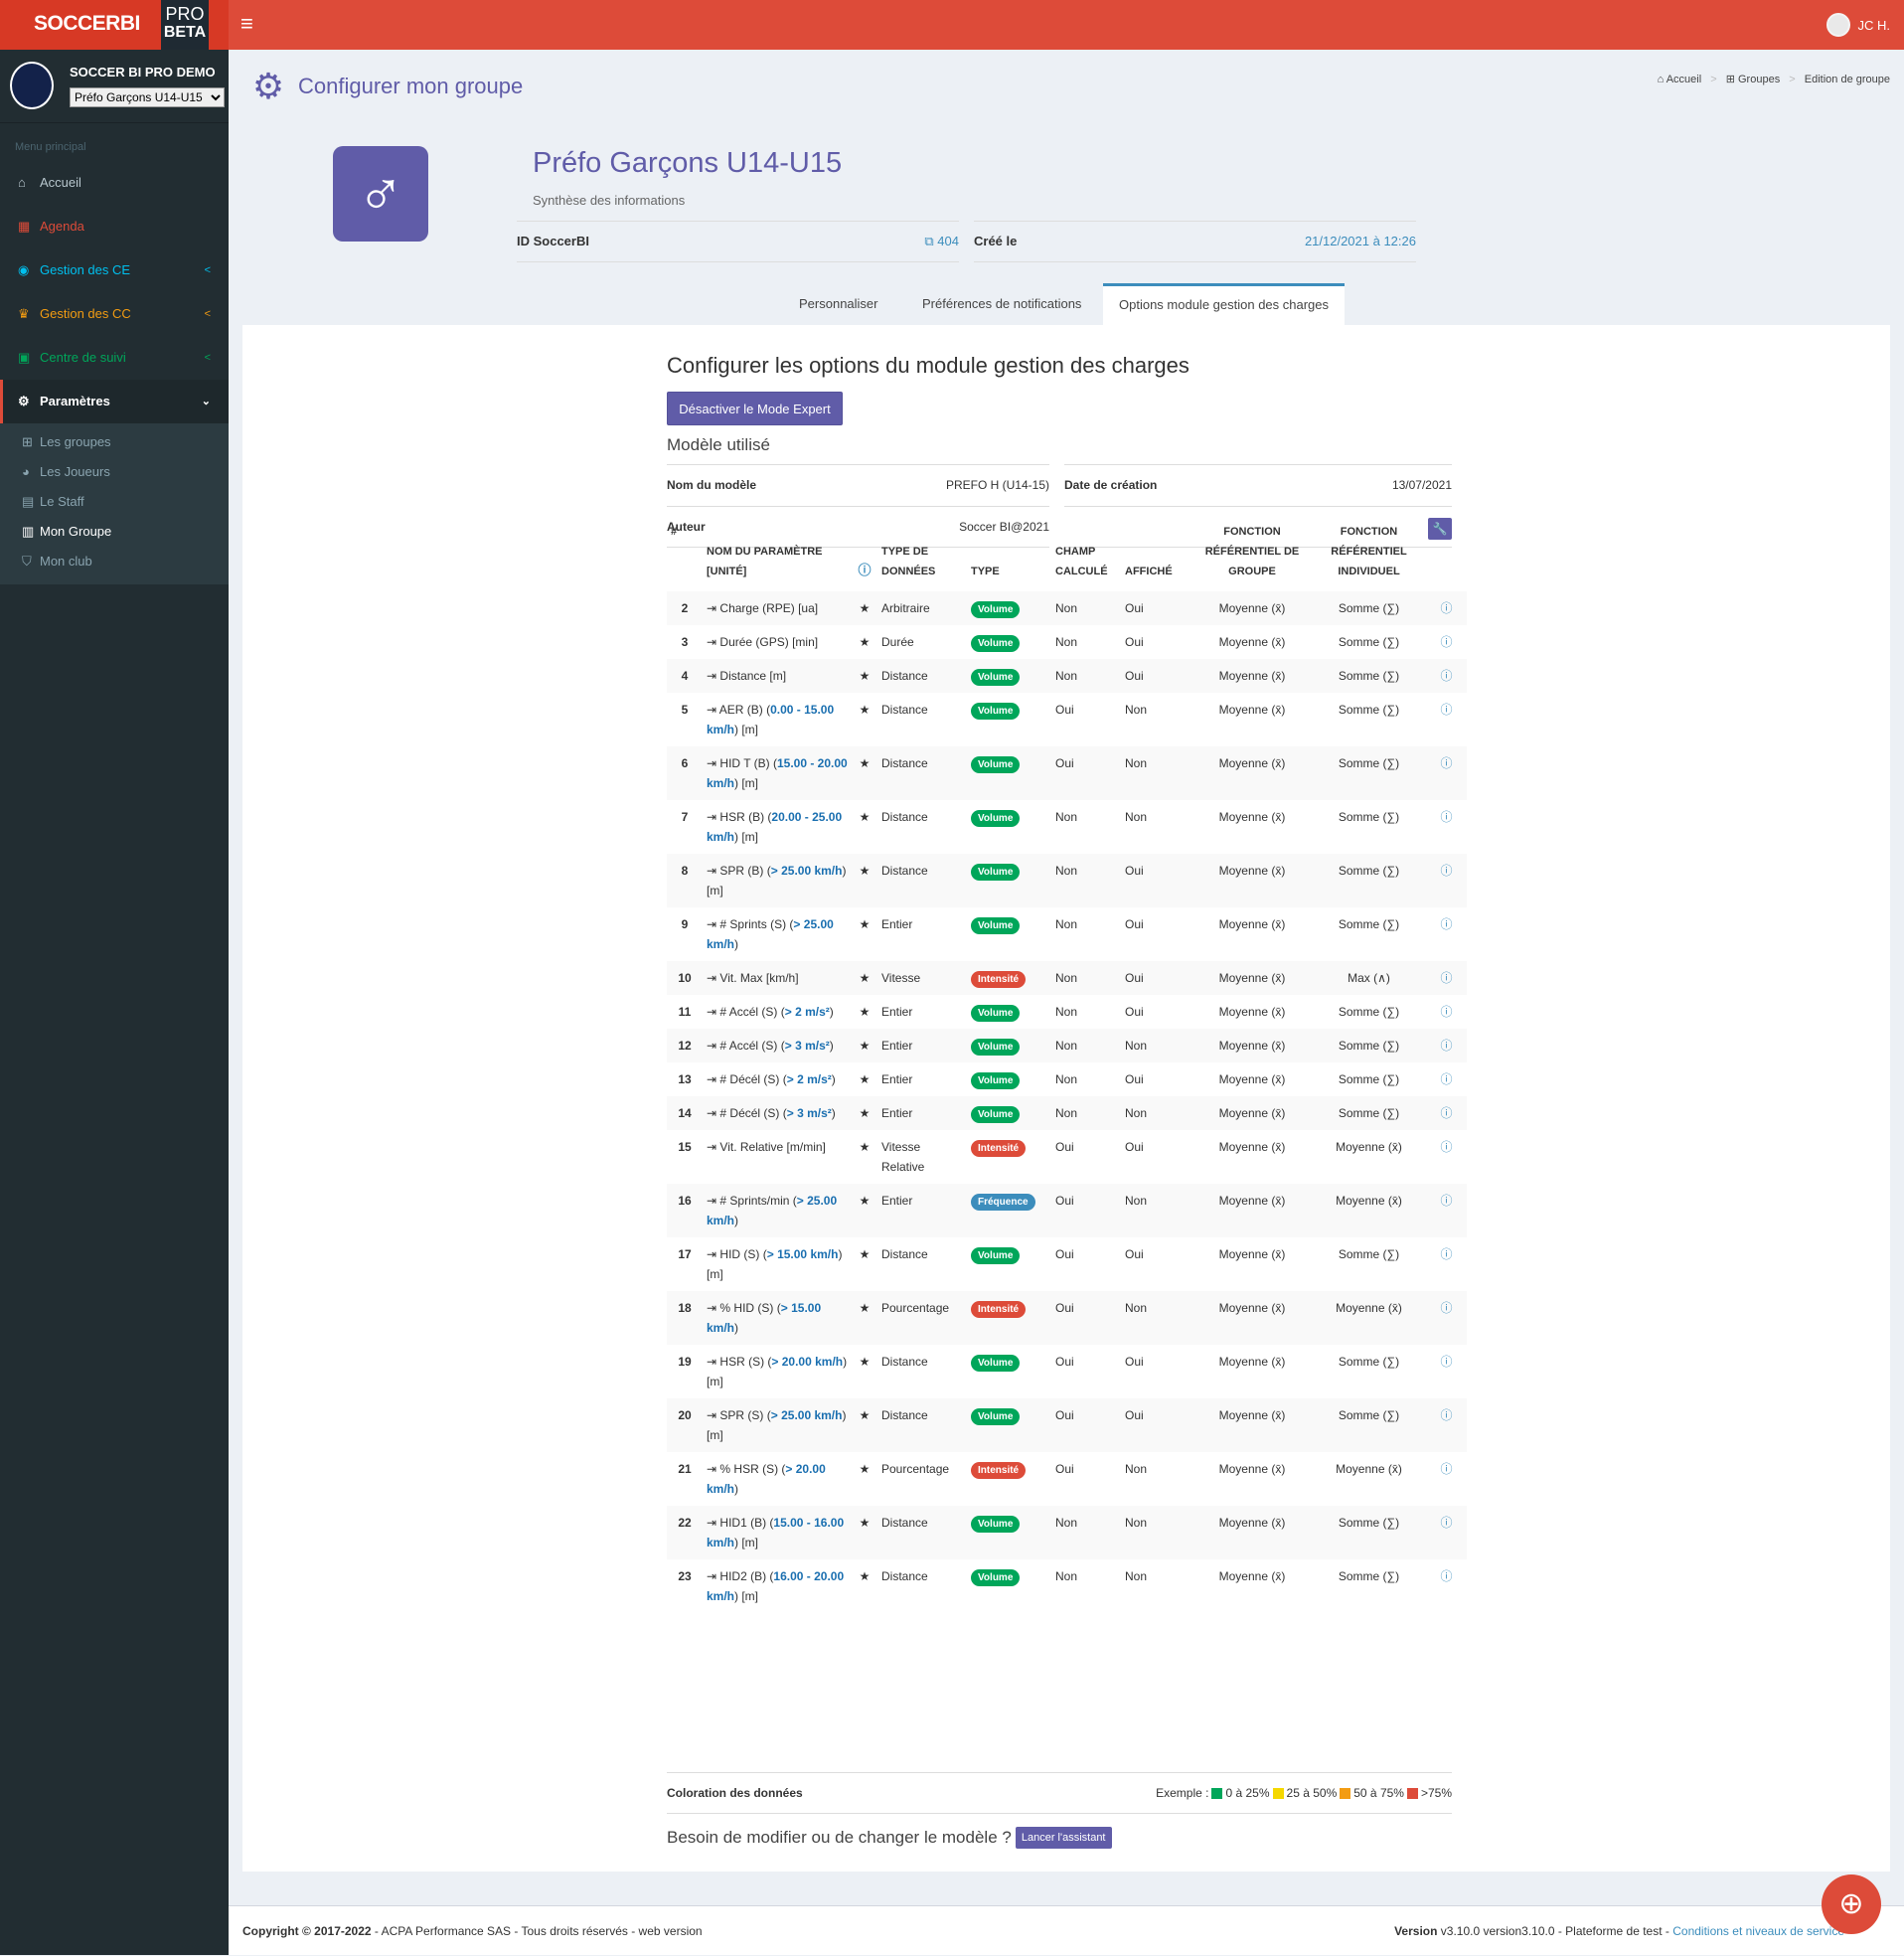  Describe the element at coordinates (839, 303) in the screenshot. I see `tab-personnaliser: Personnaliser` at that location.